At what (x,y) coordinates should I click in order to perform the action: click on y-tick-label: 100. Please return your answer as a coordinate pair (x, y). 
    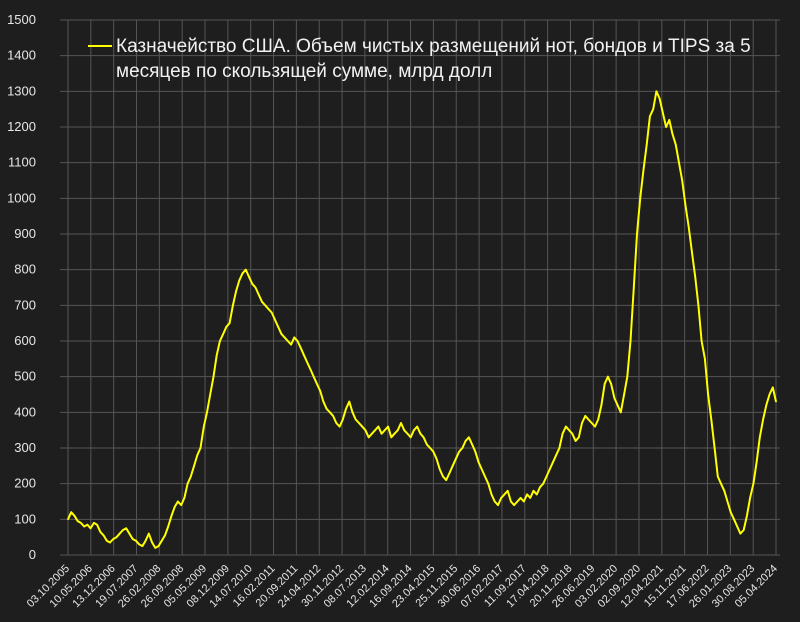
    Looking at the image, I should click on (25, 518).